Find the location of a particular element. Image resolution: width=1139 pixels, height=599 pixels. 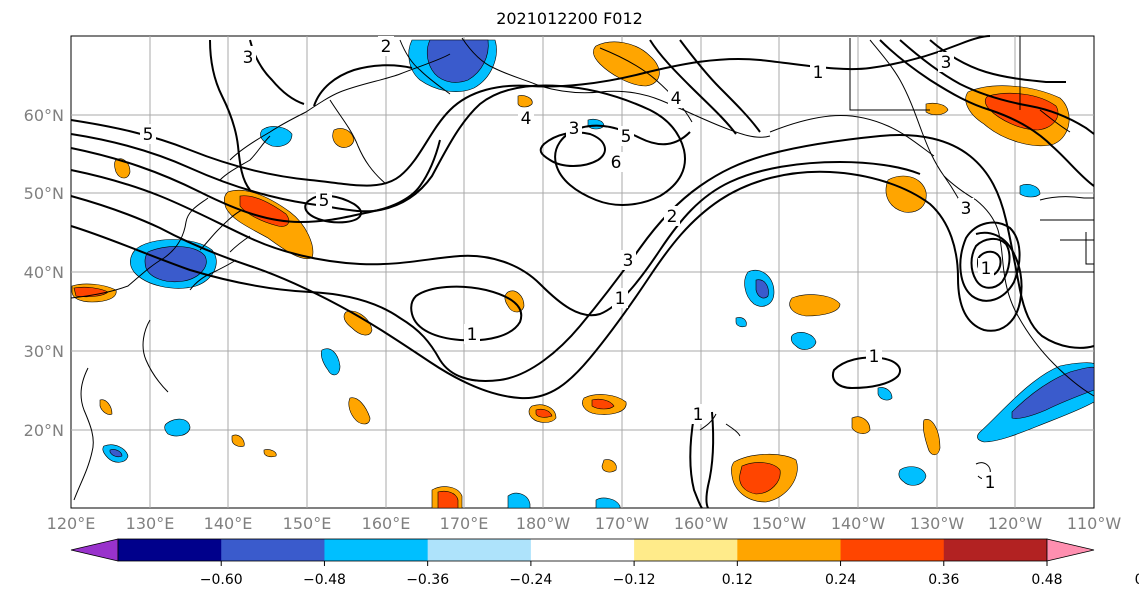

lon-label: 170°E is located at coordinates (464, 523).